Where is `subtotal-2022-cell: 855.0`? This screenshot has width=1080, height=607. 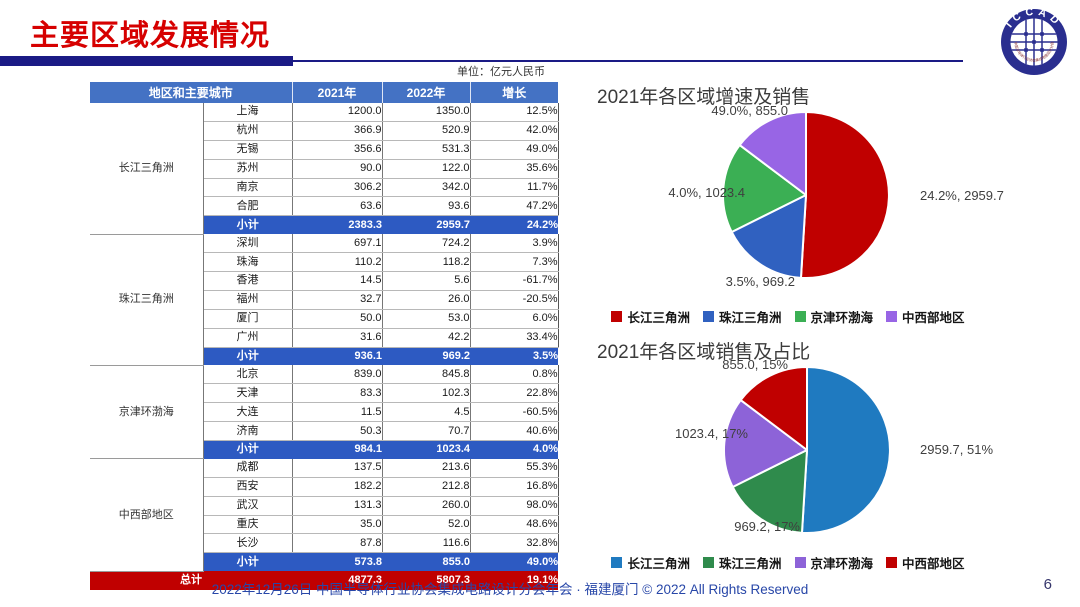 subtotal-2022-cell: 855.0 is located at coordinates (426, 562).